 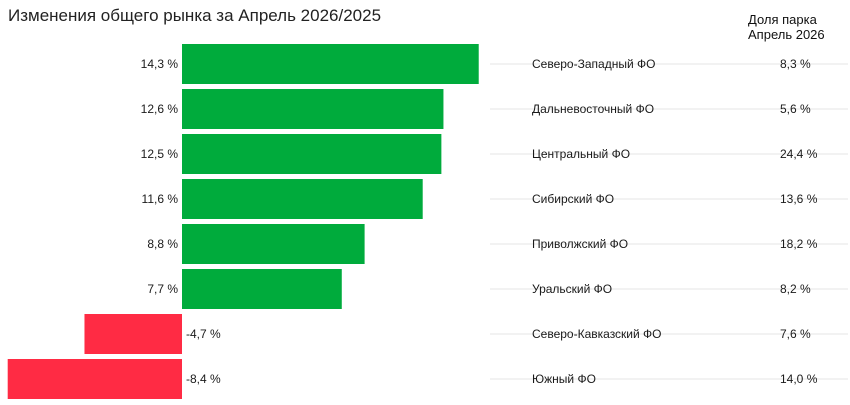 What do you see at coordinates (160, 109) in the screenshot?
I see `value-label: 12,6 %` at bounding box center [160, 109].